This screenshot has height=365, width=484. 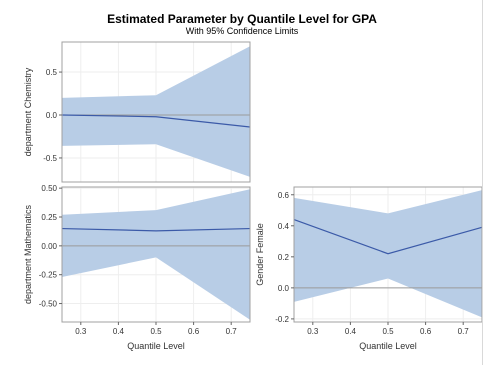 What do you see at coordinates (48, 304) in the screenshot?
I see `y-tick-label: -0.50` at bounding box center [48, 304].